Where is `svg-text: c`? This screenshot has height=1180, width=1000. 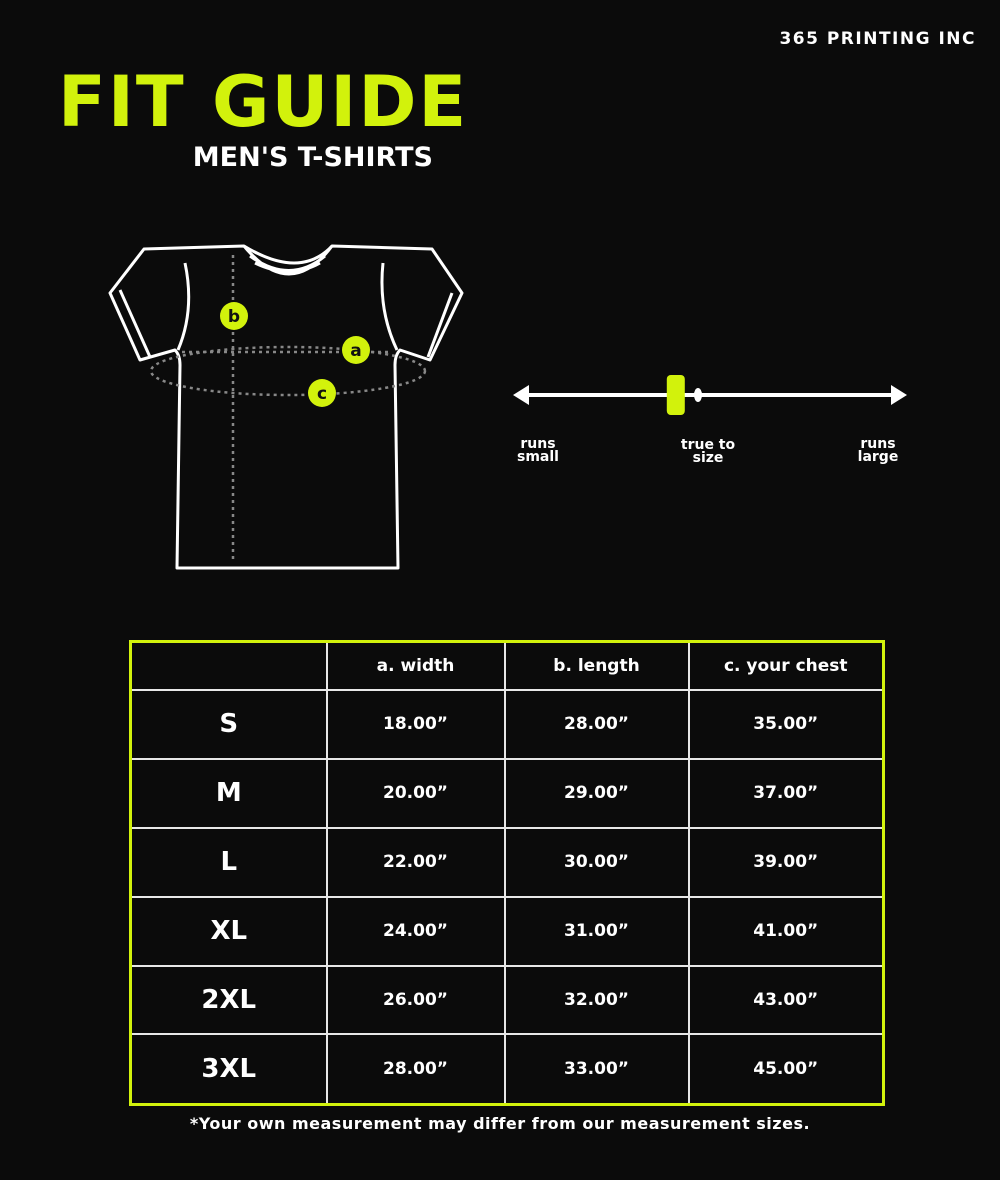 svg-text: c is located at coordinates (322, 394).